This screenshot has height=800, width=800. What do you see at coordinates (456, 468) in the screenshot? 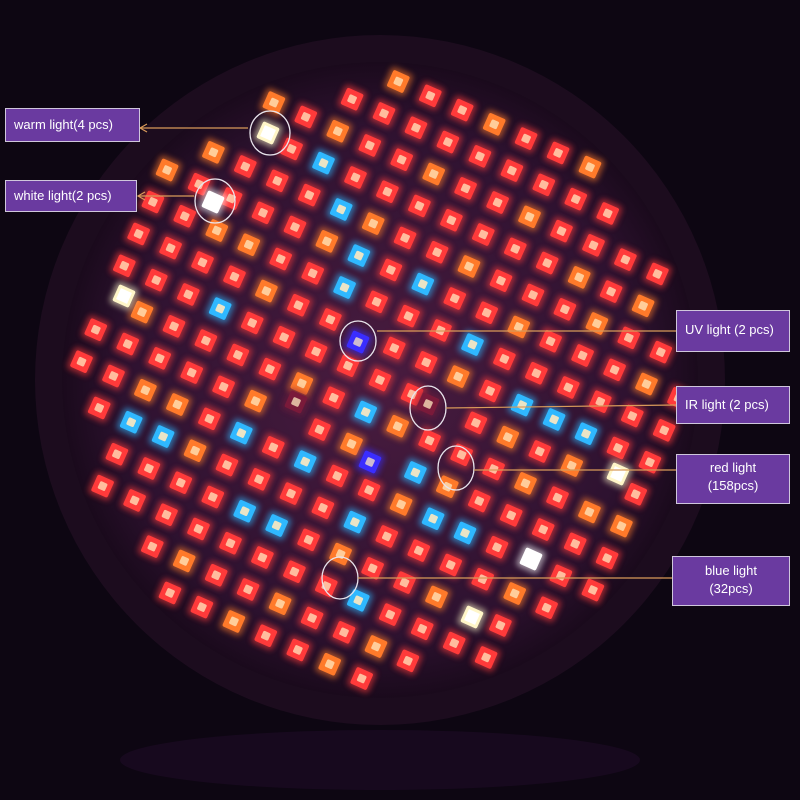
I see `red-callout-circle` at bounding box center [456, 468].